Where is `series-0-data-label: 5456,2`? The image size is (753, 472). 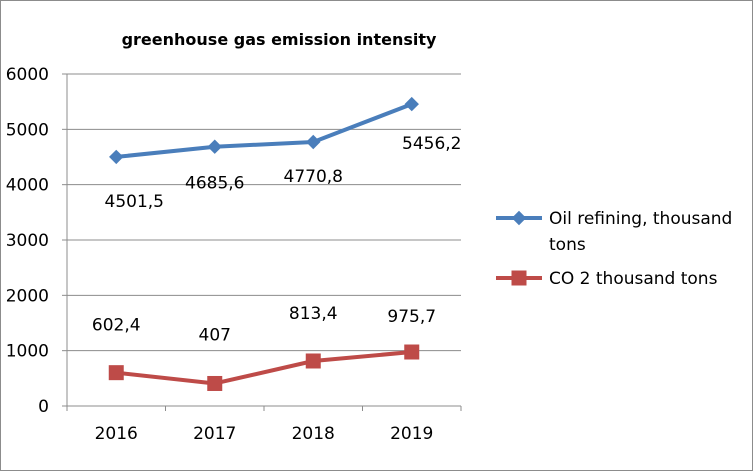 series-0-data-label: 5456,2 is located at coordinates (431, 144).